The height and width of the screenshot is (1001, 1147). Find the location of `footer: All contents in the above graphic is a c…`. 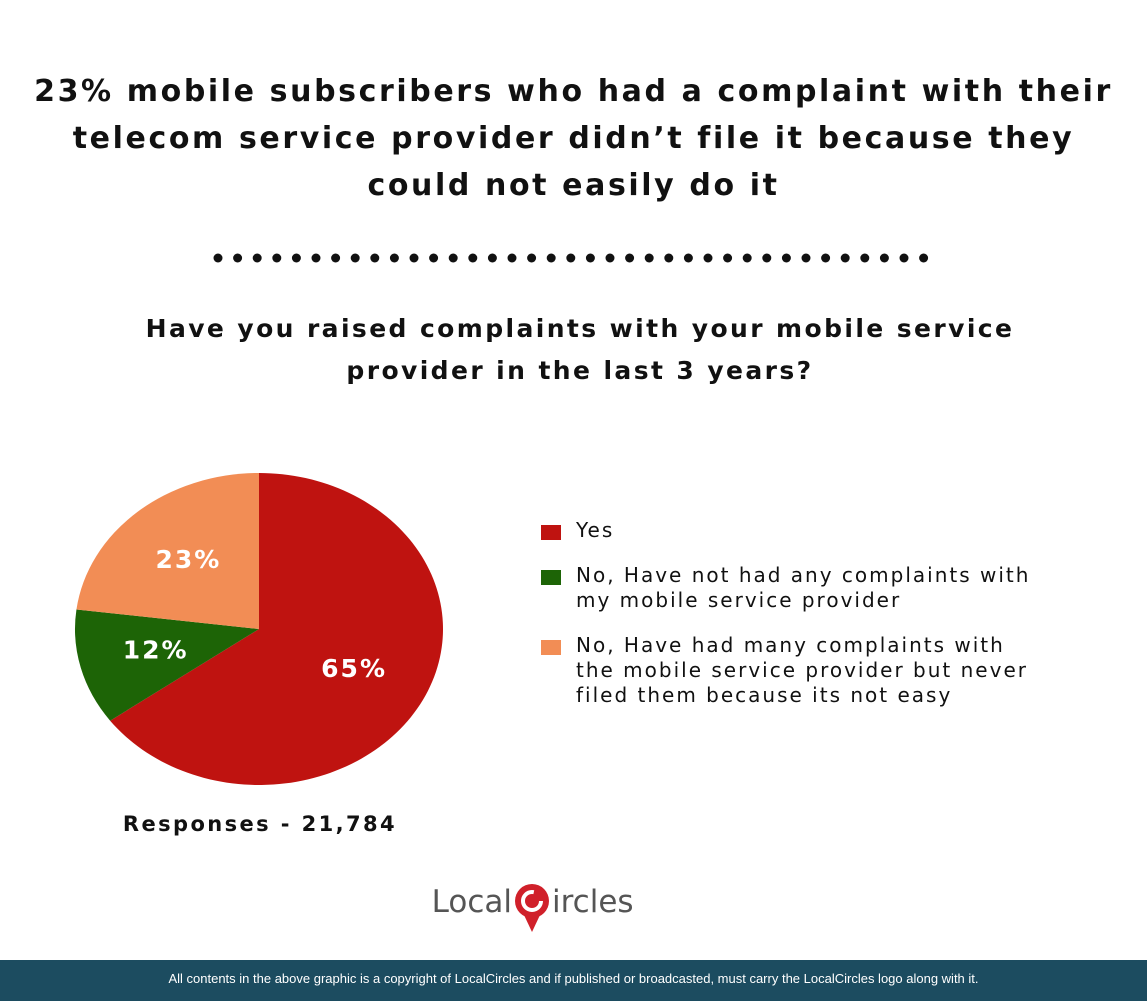

footer: All contents in the above graphic is a c… is located at coordinates (573, 980).